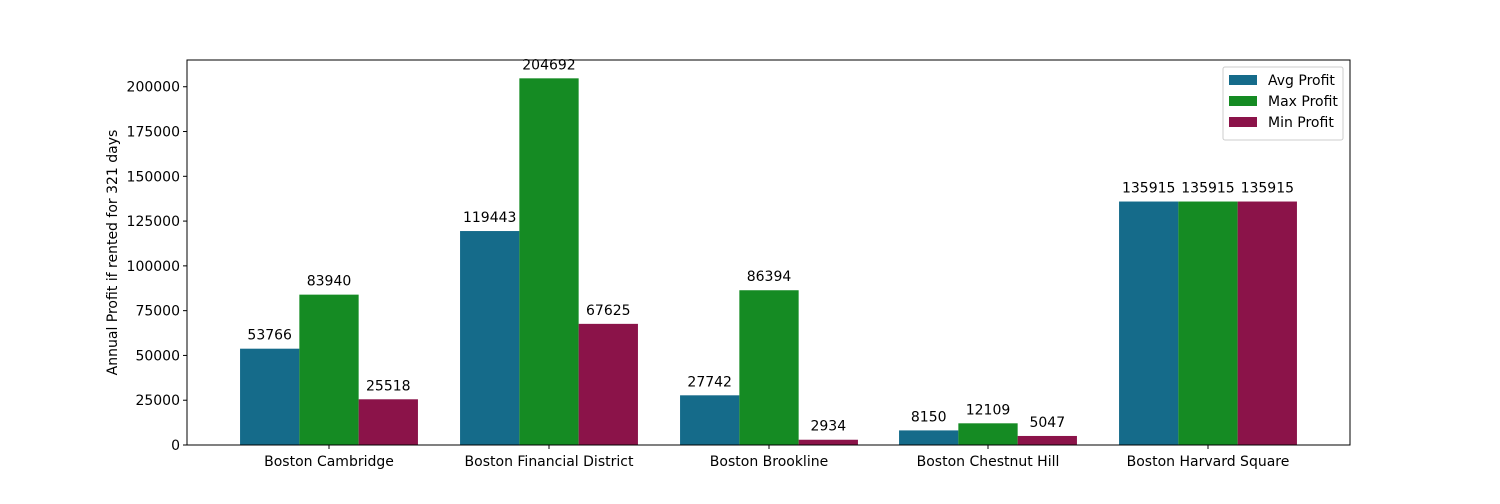 The image size is (1500, 504). I want to click on y-tick-label: 25000, so click(157, 401).